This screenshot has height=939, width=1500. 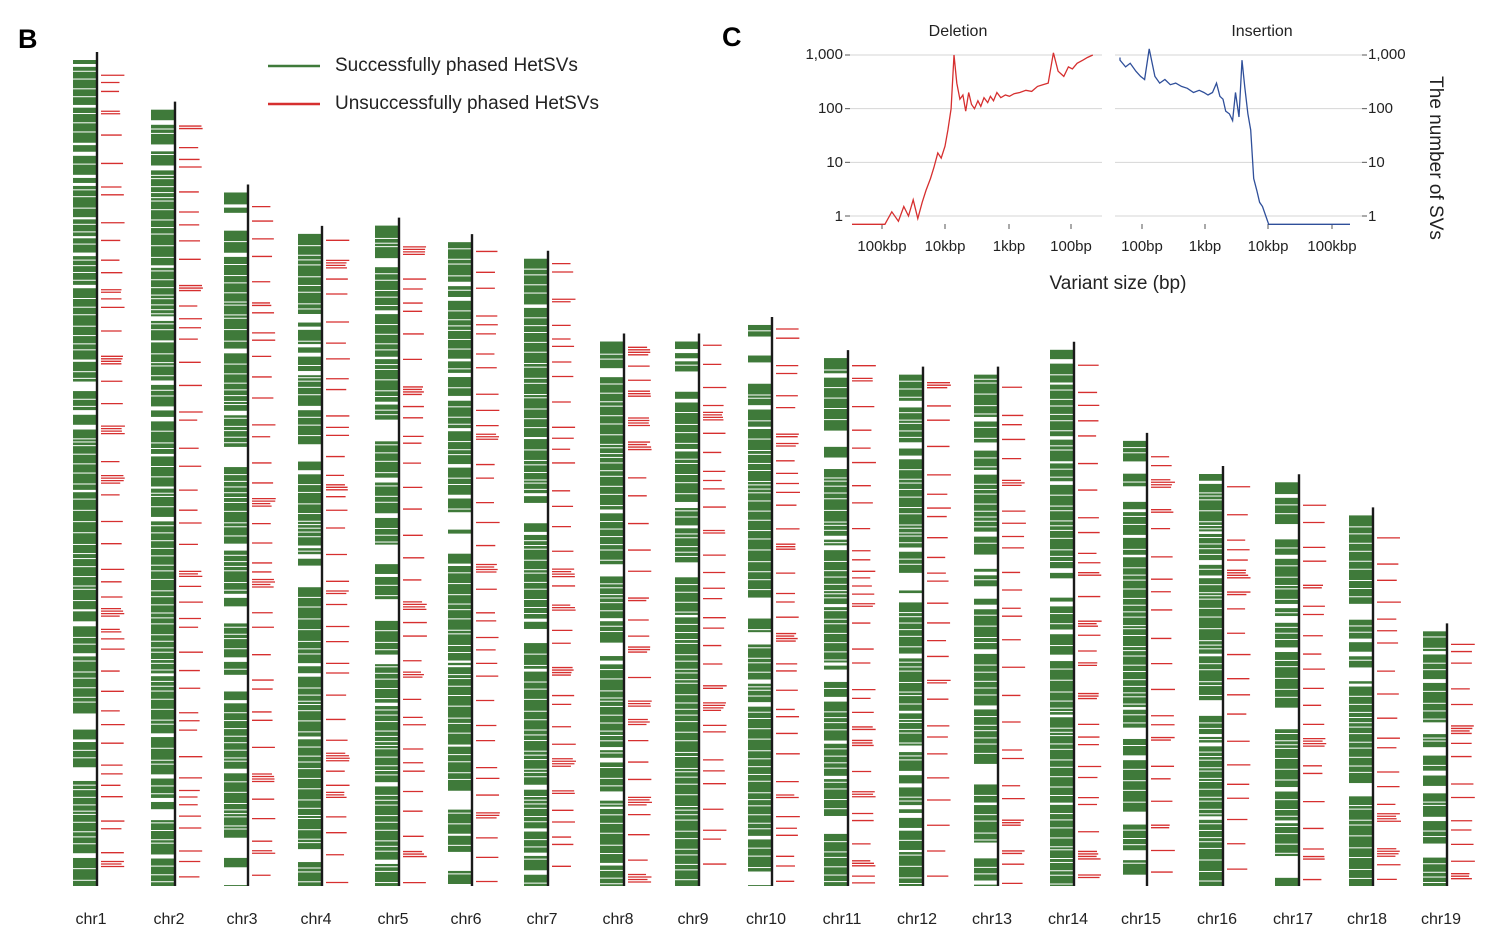 What do you see at coordinates (824, 135) in the screenshot?
I see `y-axis-left-ticks: 1,000 100 10 1` at bounding box center [824, 135].